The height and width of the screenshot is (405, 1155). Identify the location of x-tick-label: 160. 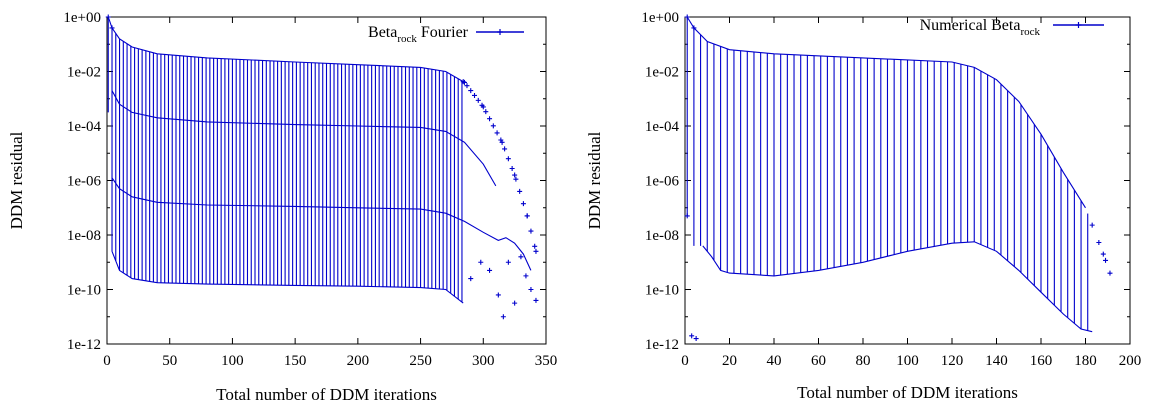
(1041, 361).